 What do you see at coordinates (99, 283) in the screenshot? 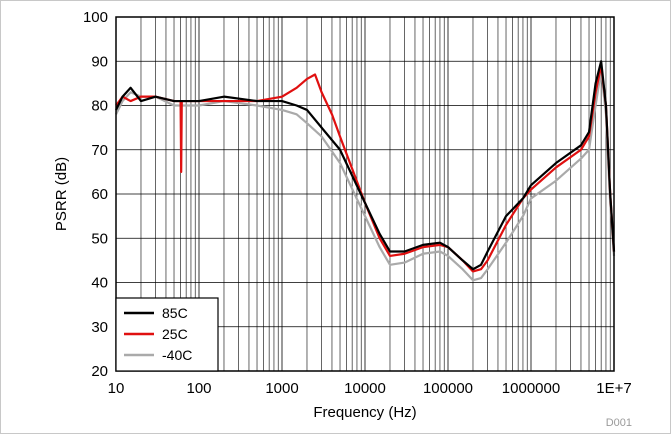
I see `y-tick-label: 40` at bounding box center [99, 283].